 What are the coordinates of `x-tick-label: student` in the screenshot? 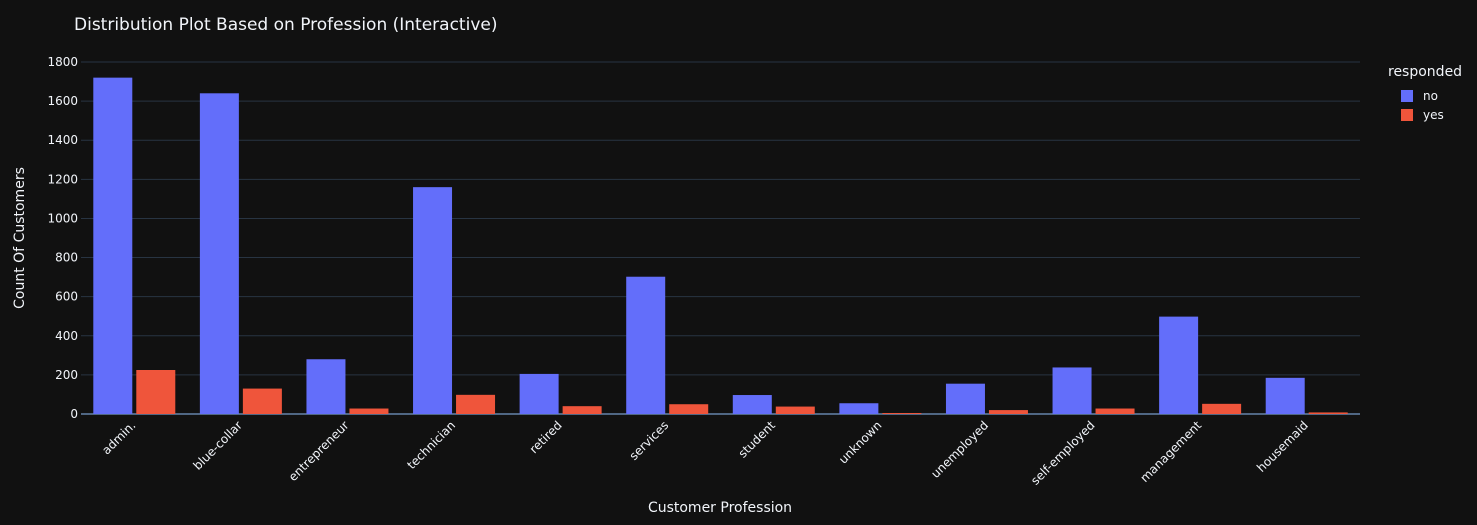 It's located at (757, 439).